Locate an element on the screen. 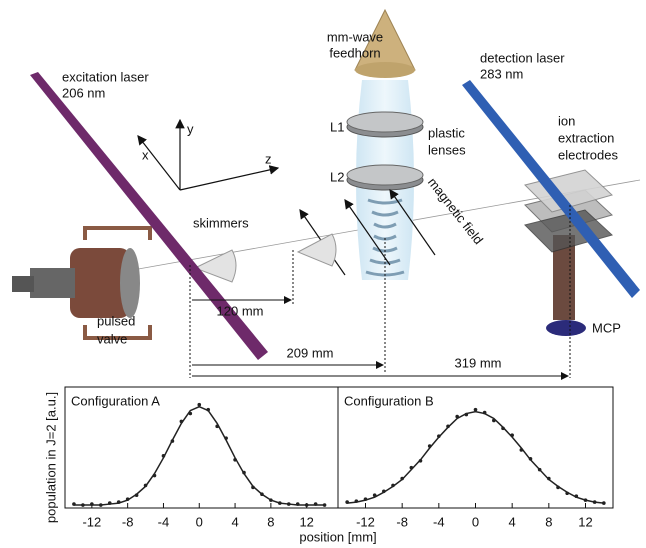  label: mm-wave is located at coordinates (355, 36).